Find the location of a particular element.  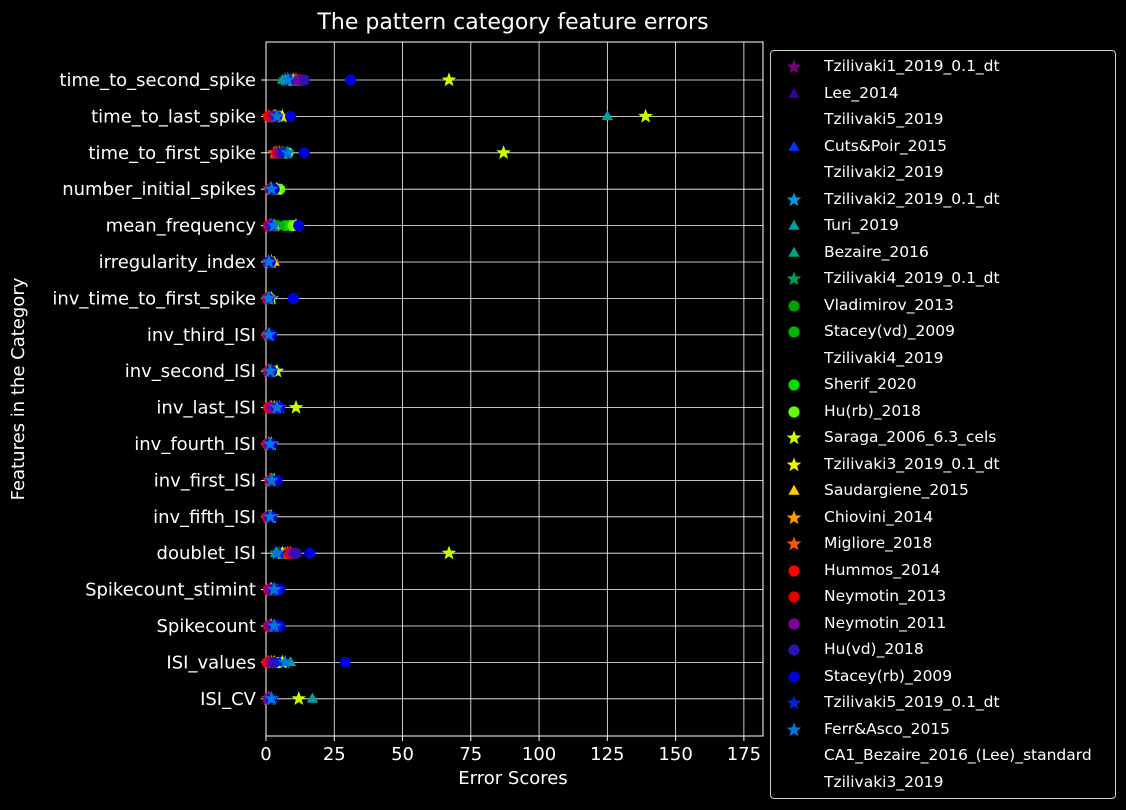

legend-label: Migliore_2018 is located at coordinates (878, 543).